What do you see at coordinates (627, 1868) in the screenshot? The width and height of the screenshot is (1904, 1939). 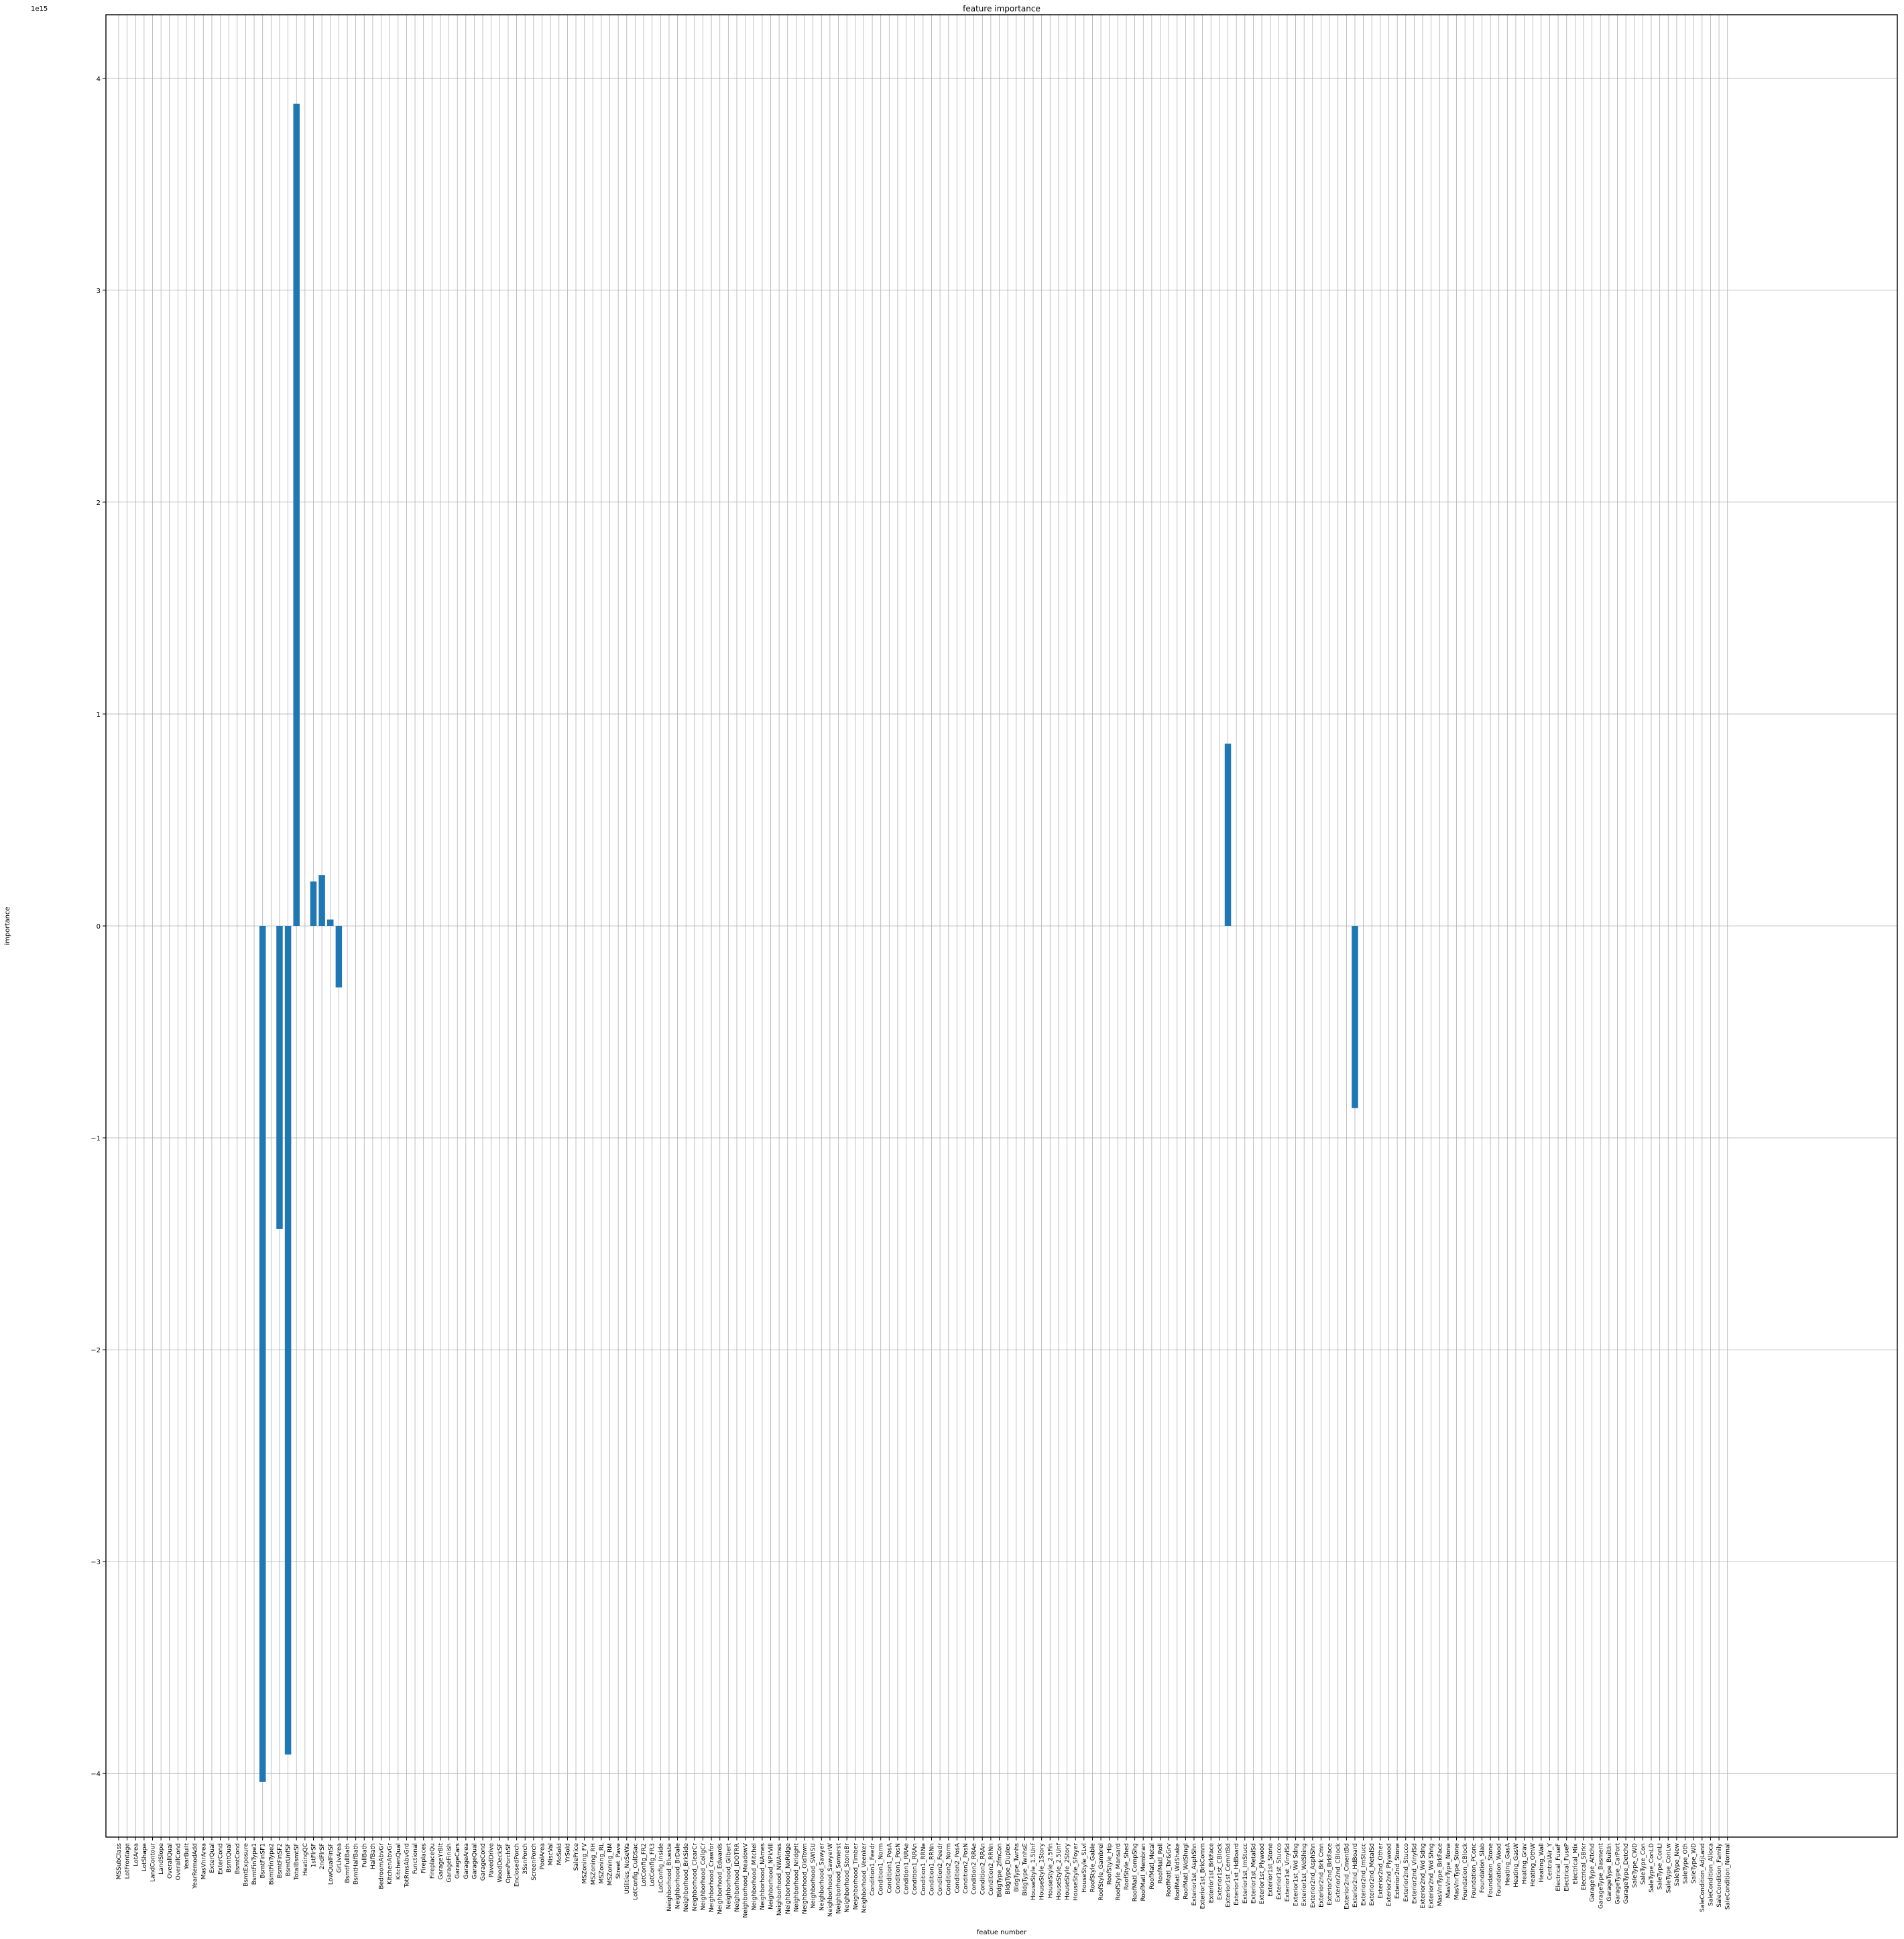 I see `x-tick-label: Utilities_NoSeWa` at bounding box center [627, 1868].